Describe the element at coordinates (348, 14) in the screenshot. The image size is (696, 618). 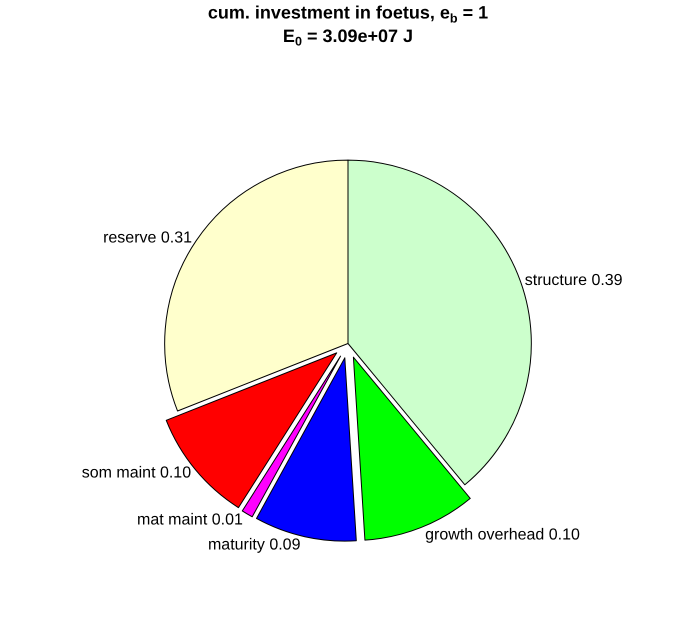
I see `chart-title: cum. investment in foetus, e$_{b}$ = 1` at that location.